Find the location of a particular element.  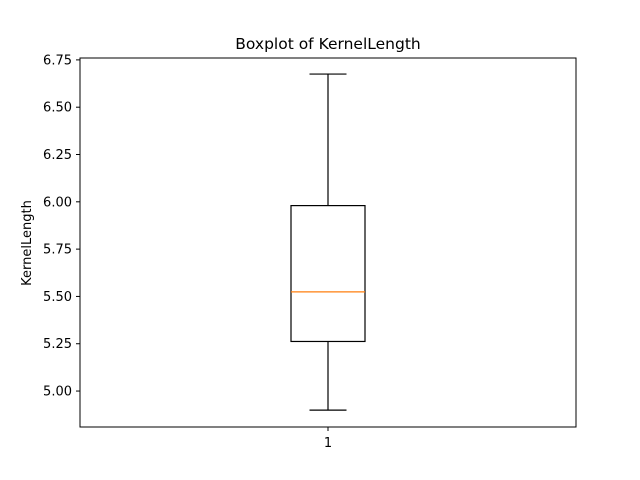

box-series is located at coordinates (328, 242).